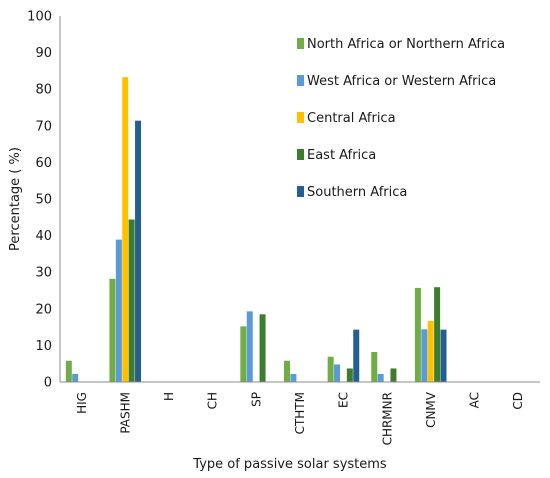  What do you see at coordinates (43, 236) in the screenshot?
I see `y-tick-label: 40` at bounding box center [43, 236].